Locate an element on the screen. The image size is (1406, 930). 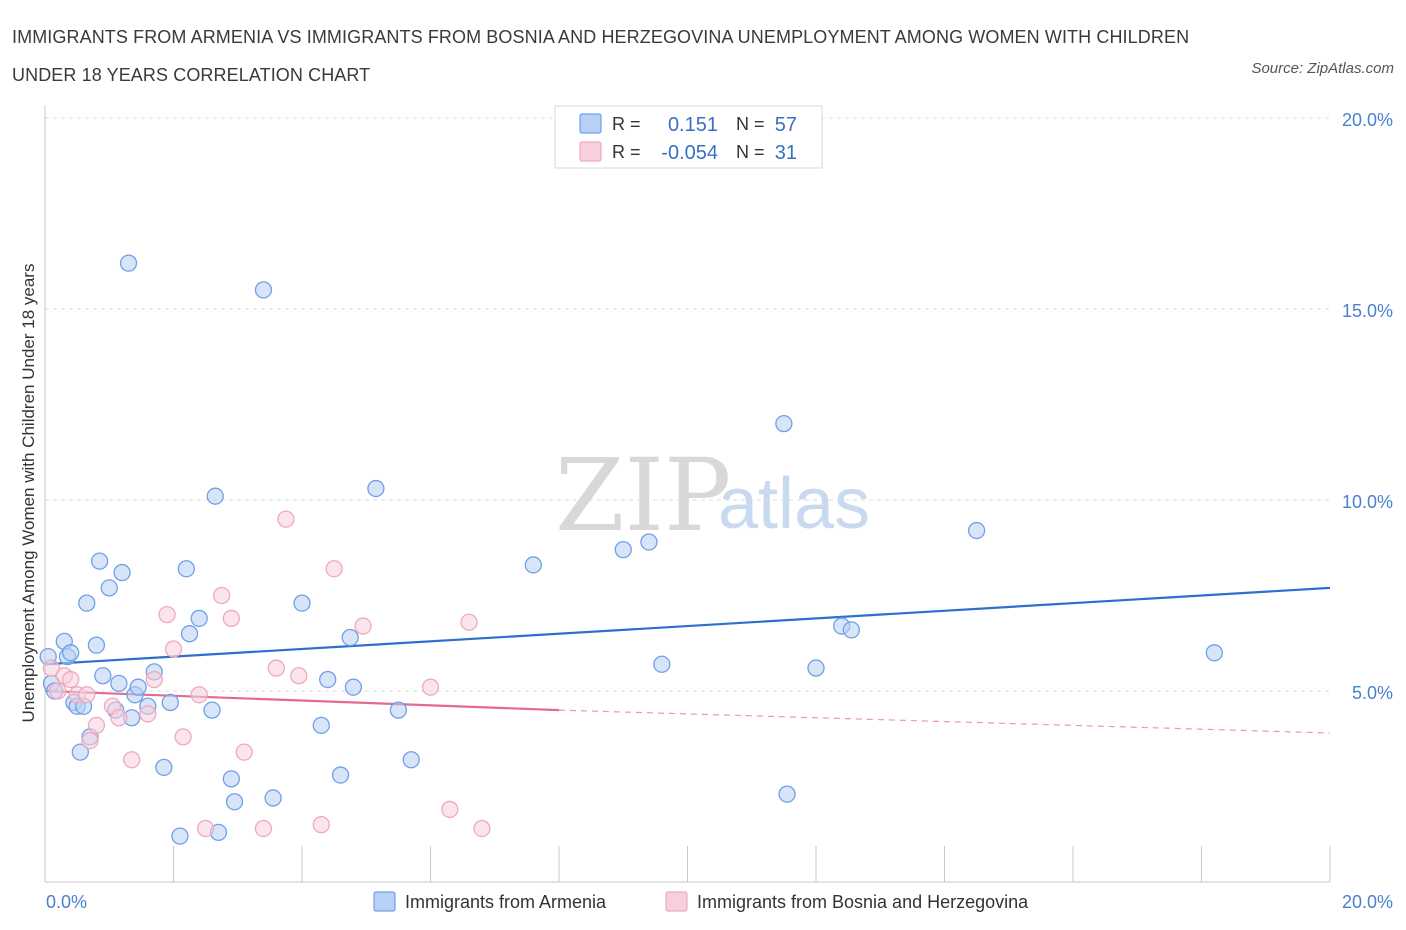
legend-label-armenia: Immigrants from Armenia is located at coordinates (506, 902).